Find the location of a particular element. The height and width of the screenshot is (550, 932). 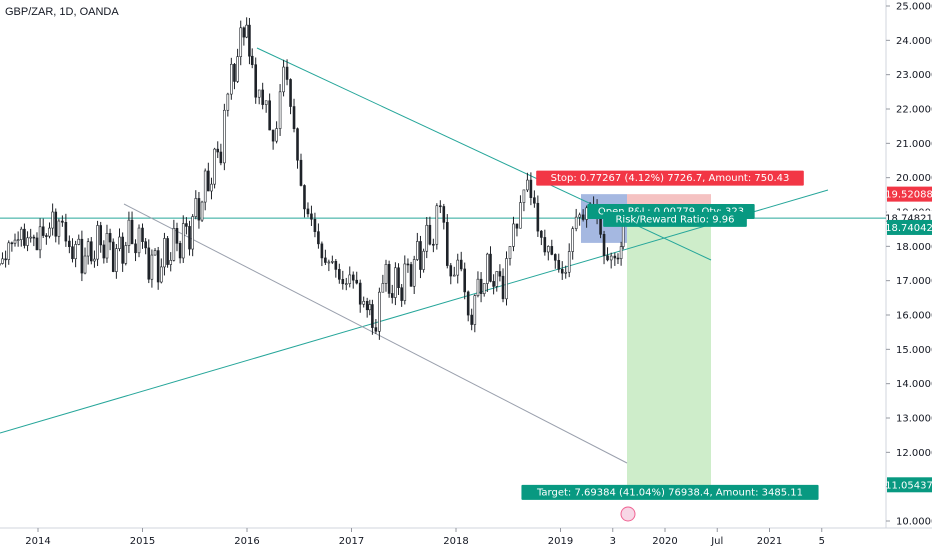

rr-badge-bg is located at coordinates (675, 219).